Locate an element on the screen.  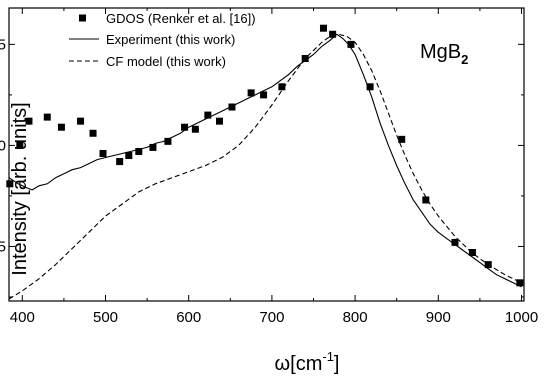
annotation-mgb2: MgB2 is located at coordinates (444, 54).